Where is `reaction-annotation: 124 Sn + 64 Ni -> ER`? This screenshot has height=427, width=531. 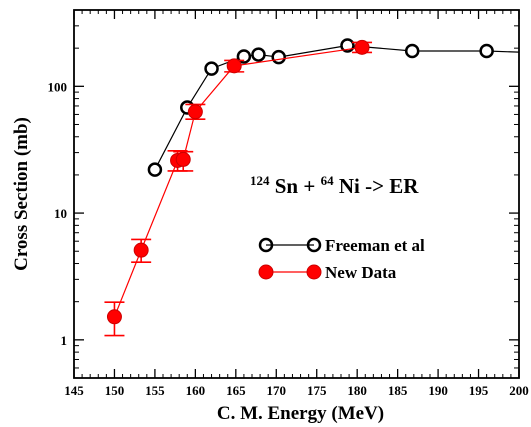 reaction-annotation: 124 Sn + 64 Ni -> ER is located at coordinates (334, 182).